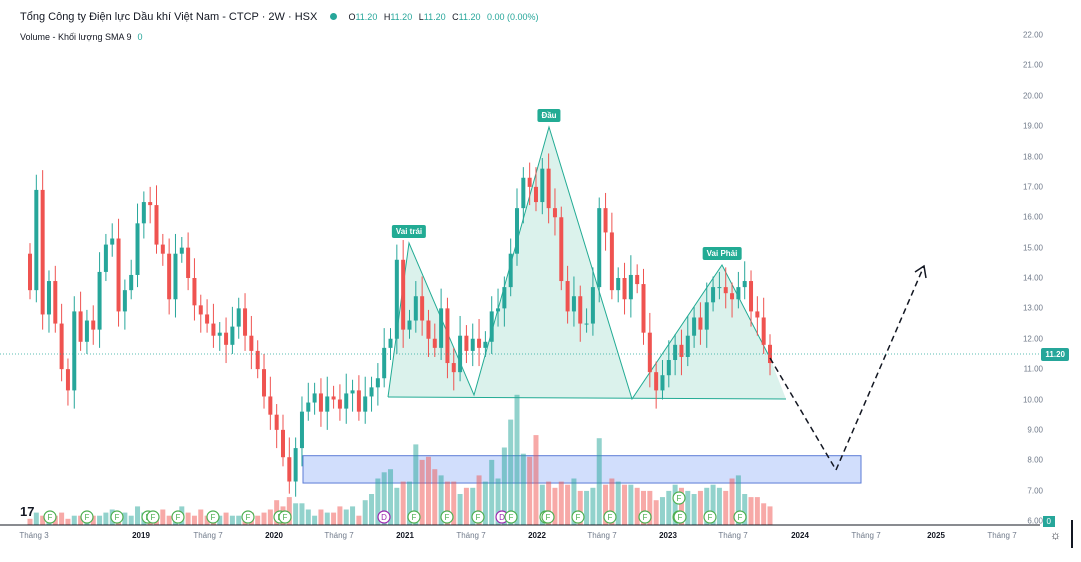 This screenshot has height=562, width=1081. I want to click on marker-letter: D, so click(384, 517).